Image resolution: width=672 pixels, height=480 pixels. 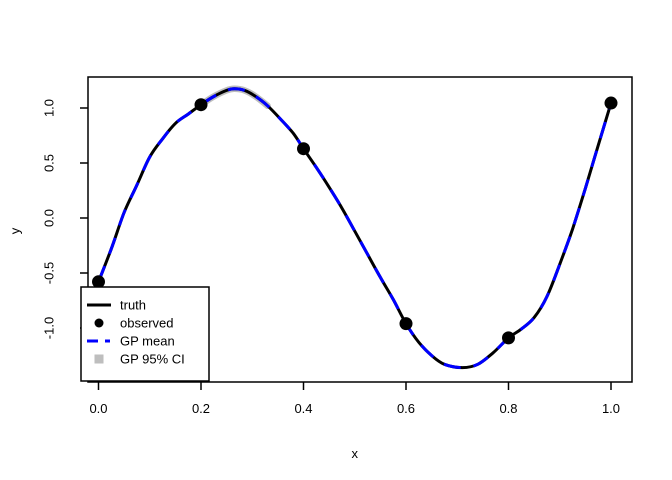 I want to click on legend-observed-point-sample, so click(x=99, y=323).